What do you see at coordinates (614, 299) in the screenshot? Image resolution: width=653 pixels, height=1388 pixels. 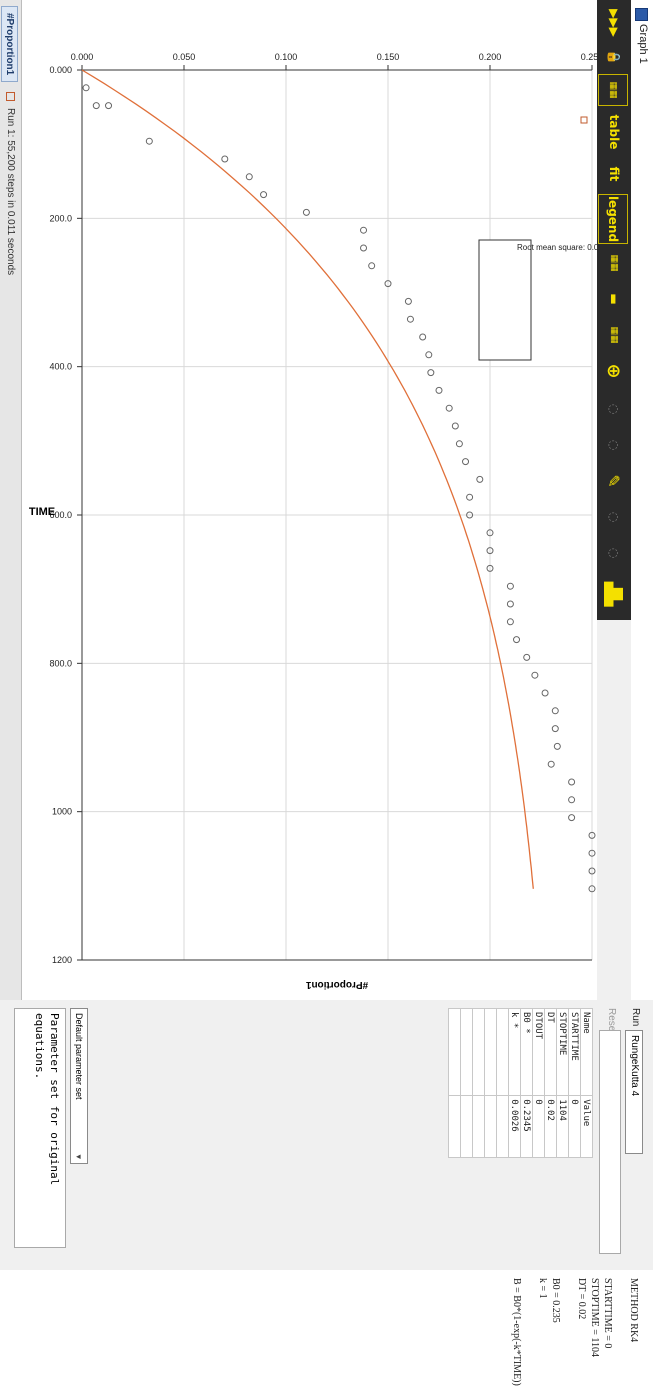 I see `line-style-icon: ▬` at bounding box center [614, 299].